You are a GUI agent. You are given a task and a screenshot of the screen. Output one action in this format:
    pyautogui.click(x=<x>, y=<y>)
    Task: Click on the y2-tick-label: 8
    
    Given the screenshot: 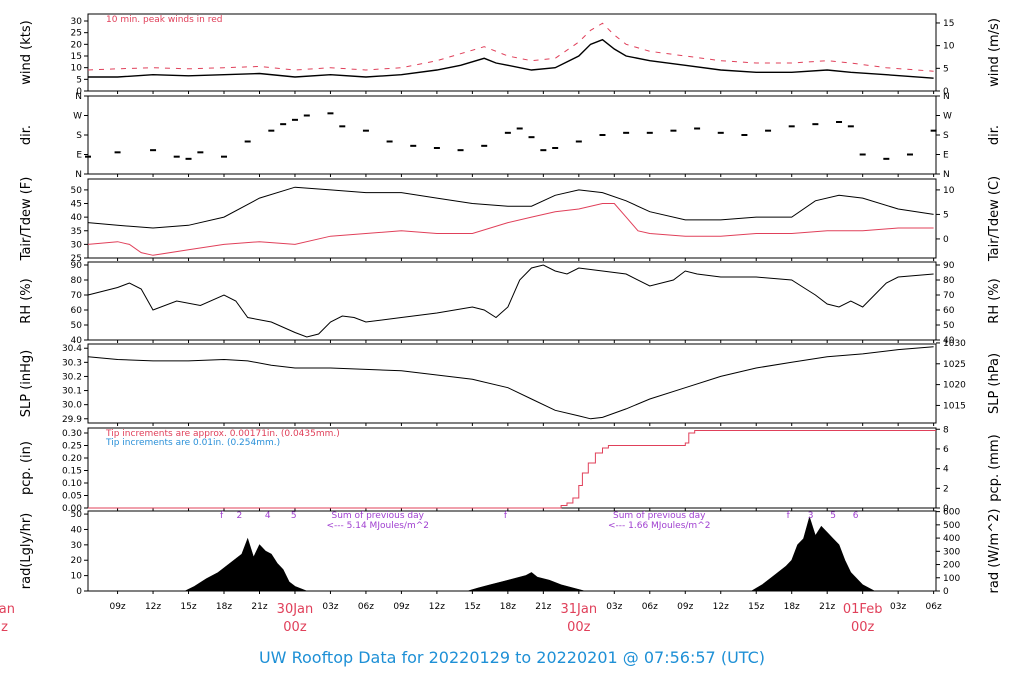 What is the action you would take?
    pyautogui.click(x=946, y=430)
    